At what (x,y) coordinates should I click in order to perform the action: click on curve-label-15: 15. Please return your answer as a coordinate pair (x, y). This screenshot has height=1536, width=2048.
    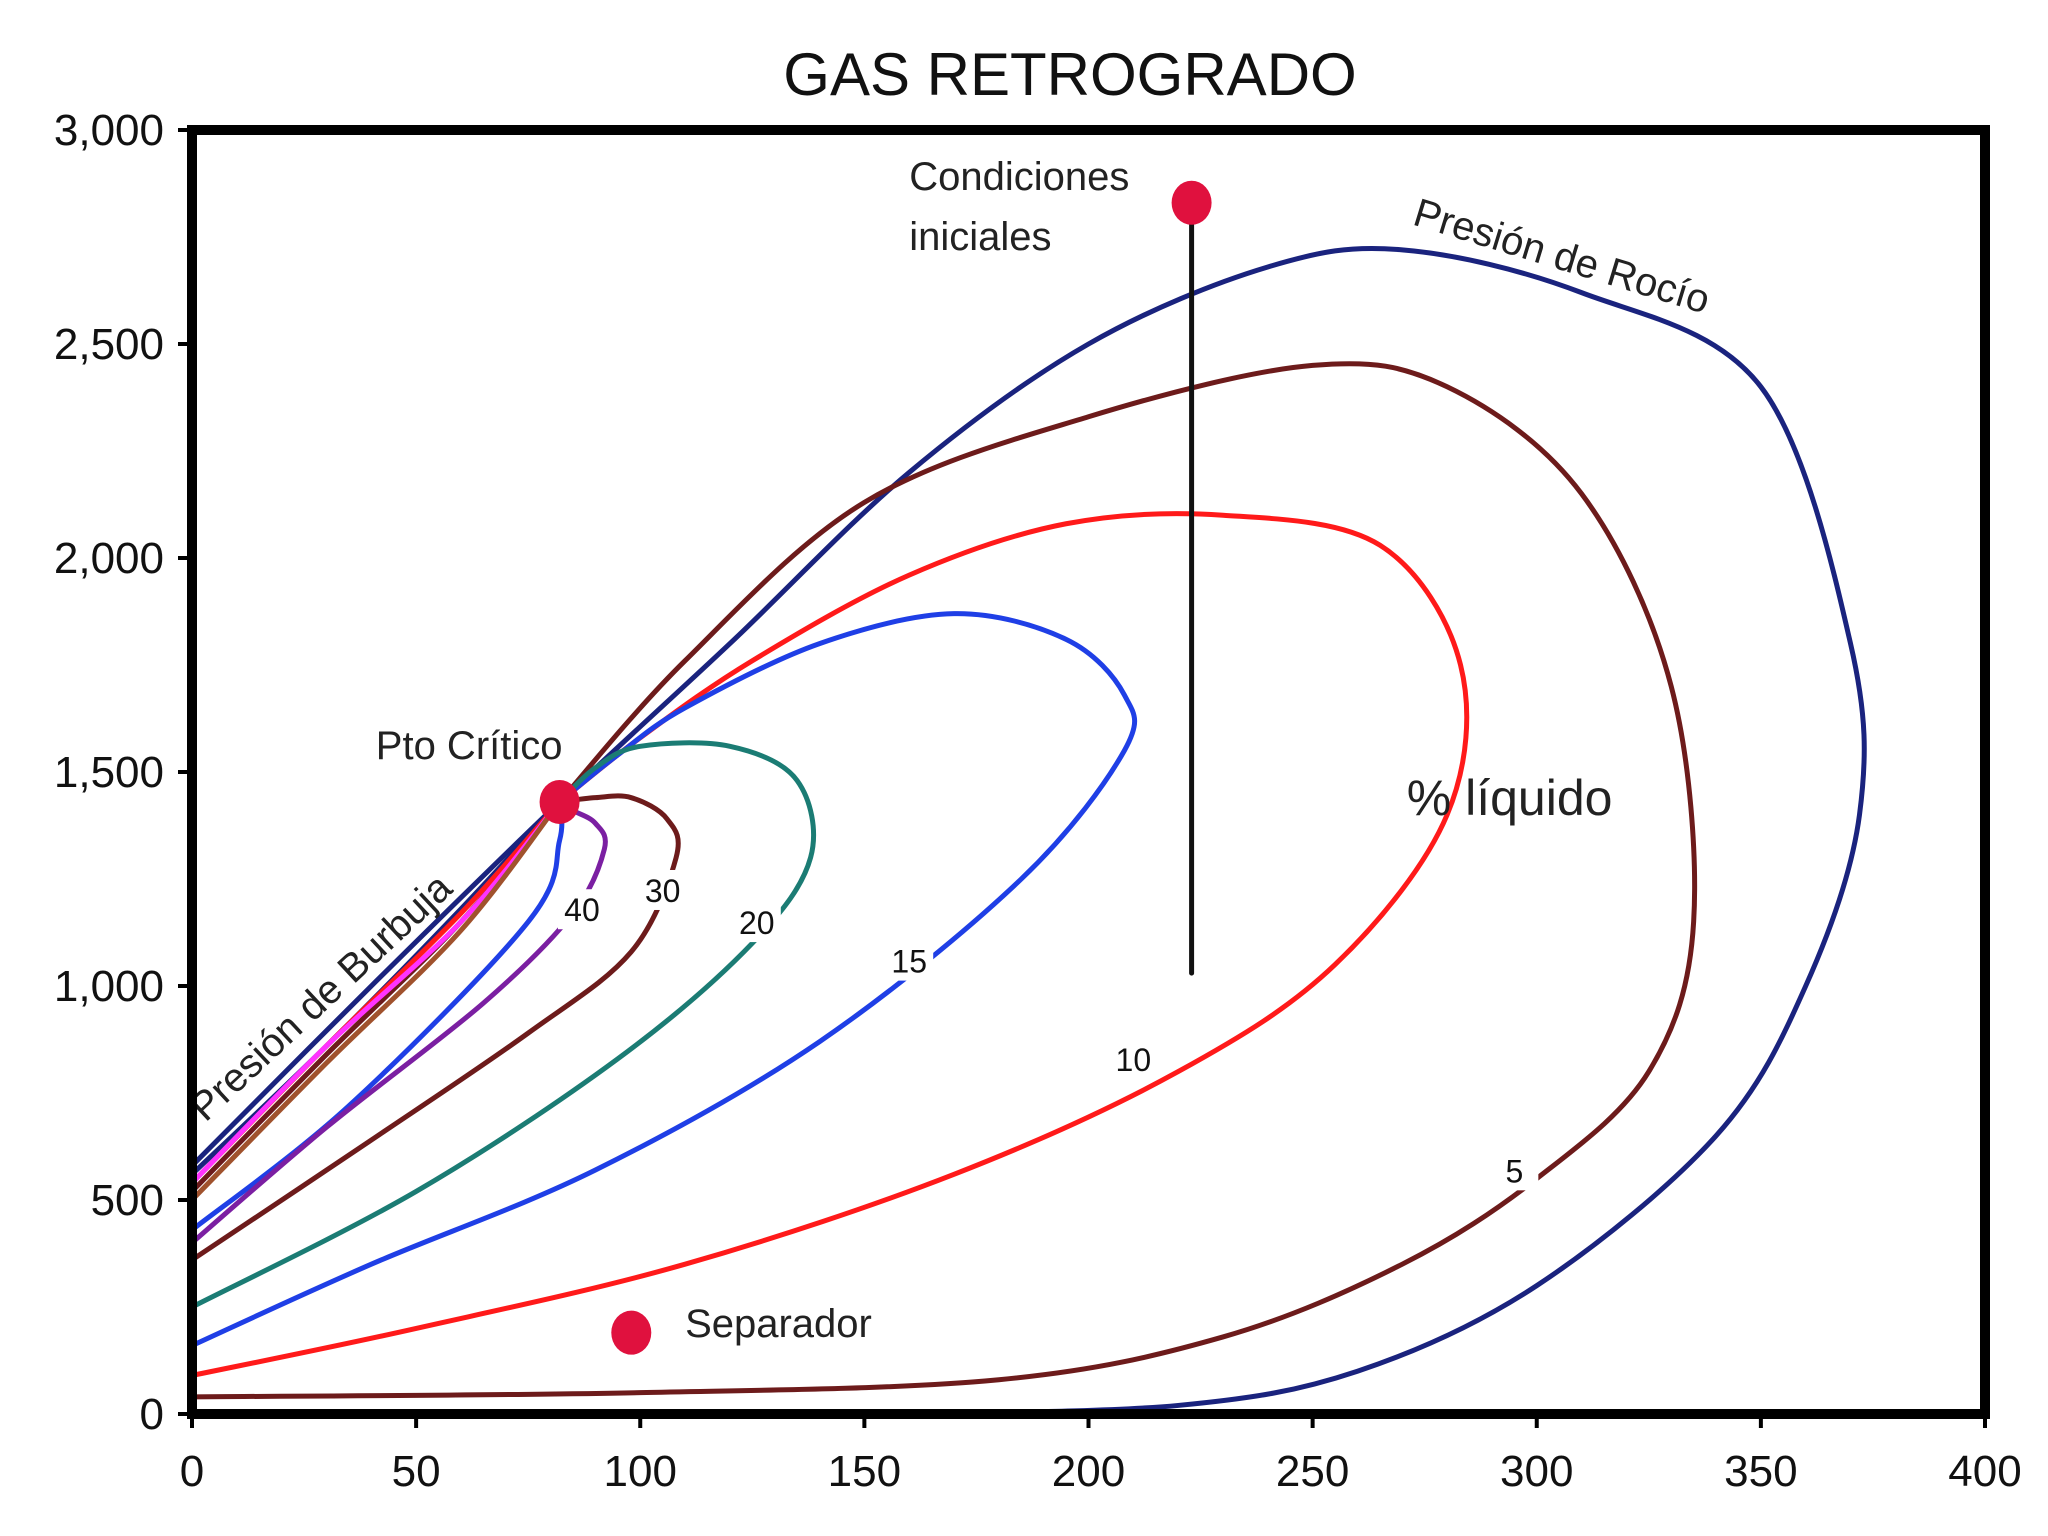
    Looking at the image, I should click on (909, 962).